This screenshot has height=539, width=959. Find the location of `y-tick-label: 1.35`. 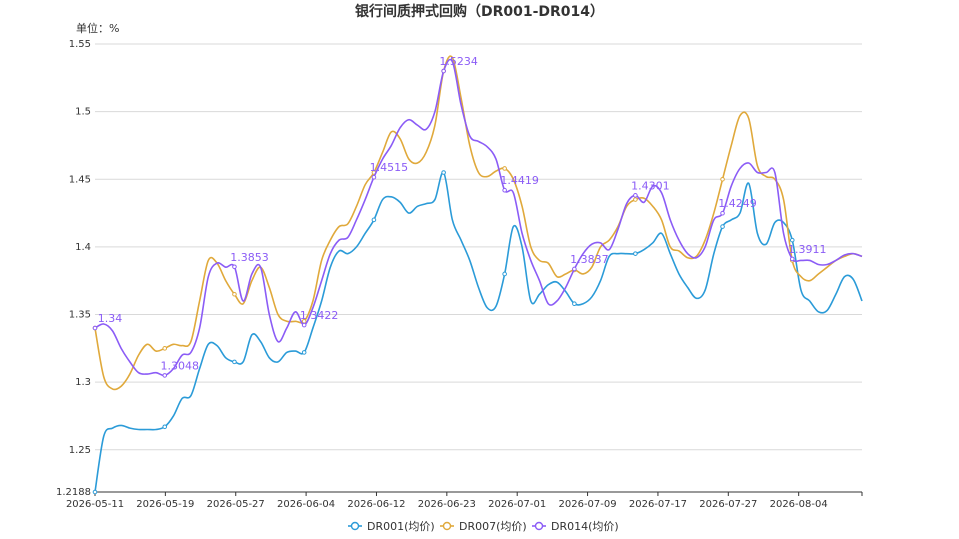

y-tick-label: 1.35 is located at coordinates (80, 315).